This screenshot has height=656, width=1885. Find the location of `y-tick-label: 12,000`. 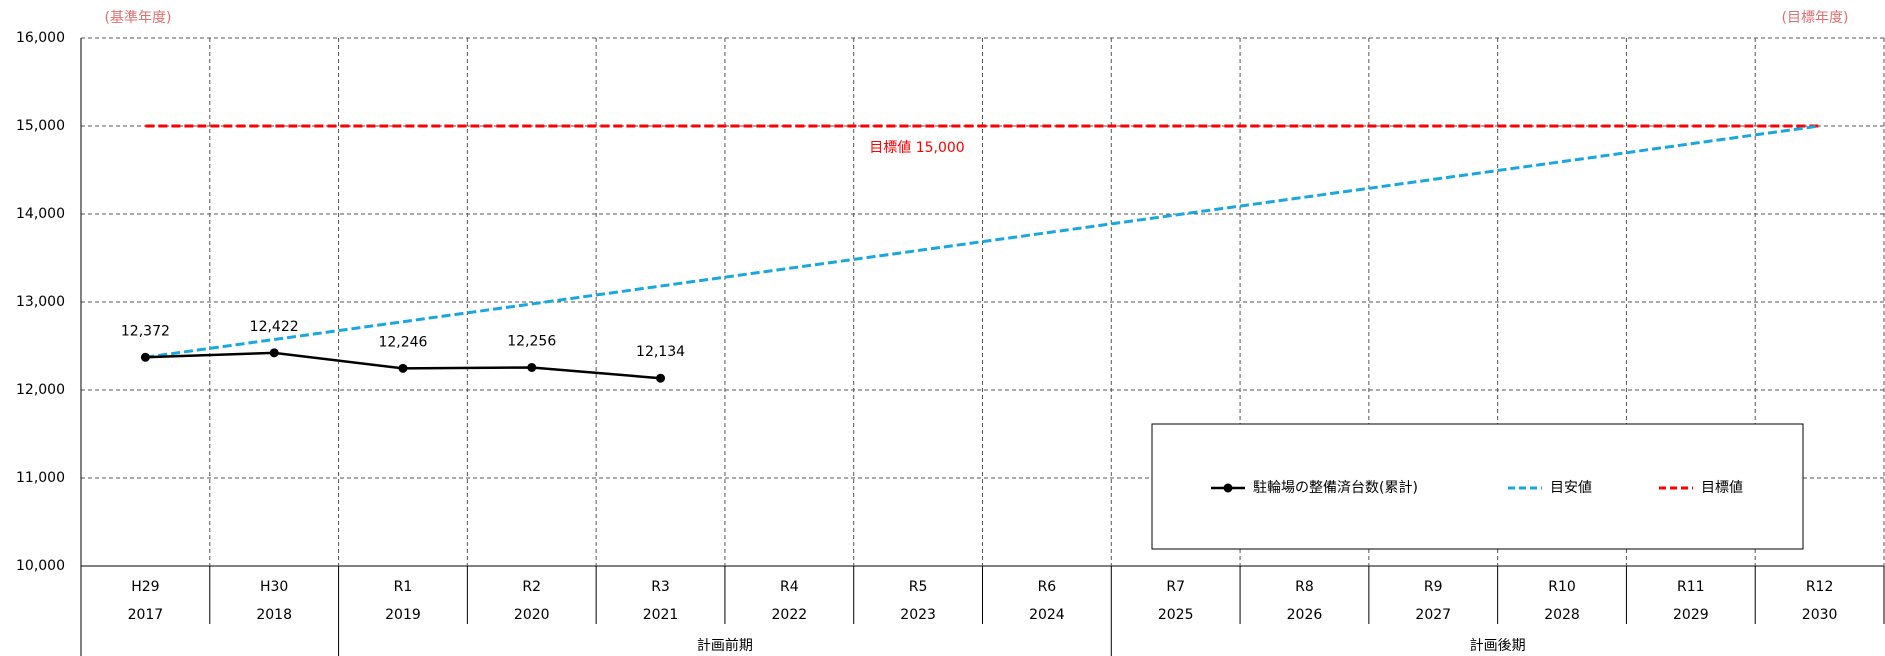

y-tick-label: 12,000 is located at coordinates (40, 390).